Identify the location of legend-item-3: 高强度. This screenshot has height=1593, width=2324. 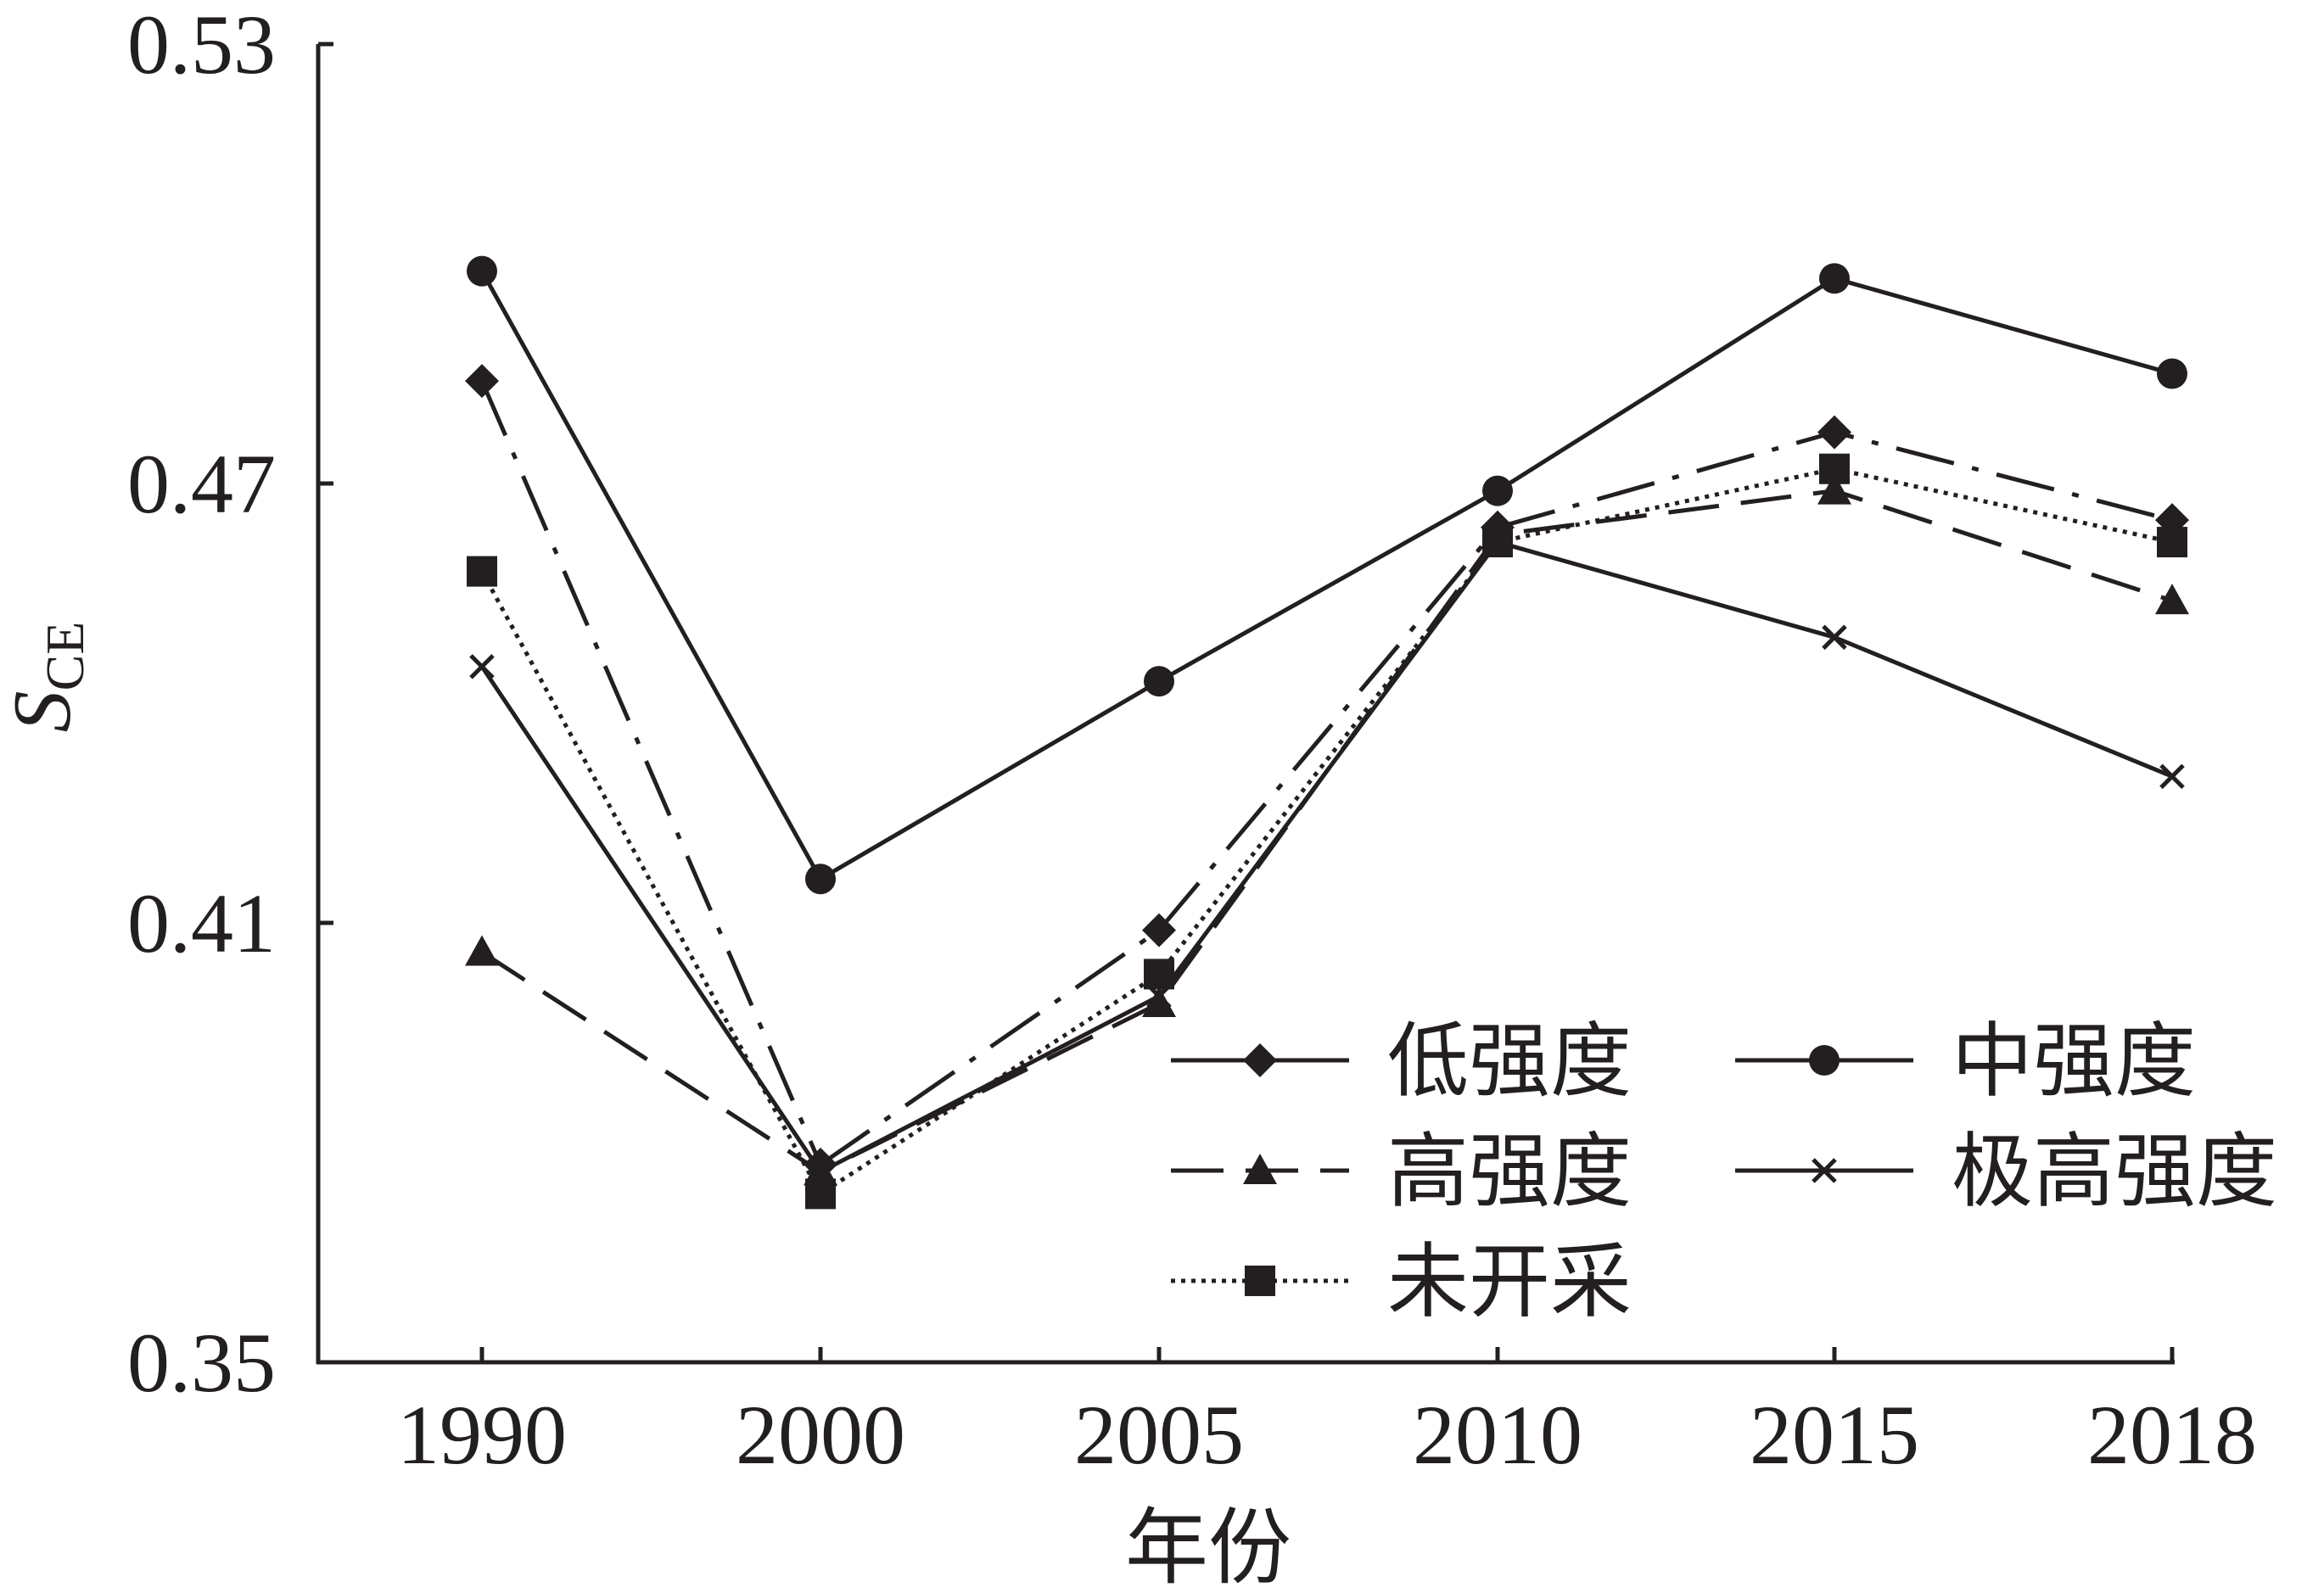
(1401, 1171).